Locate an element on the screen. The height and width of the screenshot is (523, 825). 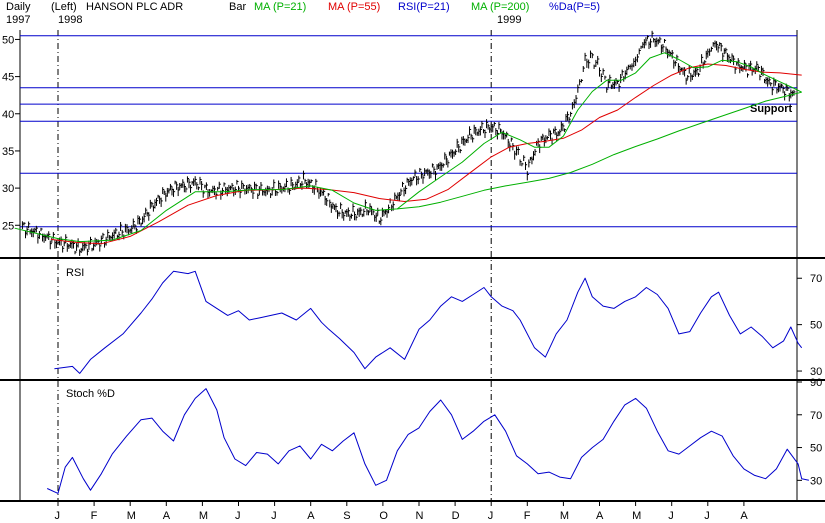
stoch-panel: Stoch %D is located at coordinates (90, 394).